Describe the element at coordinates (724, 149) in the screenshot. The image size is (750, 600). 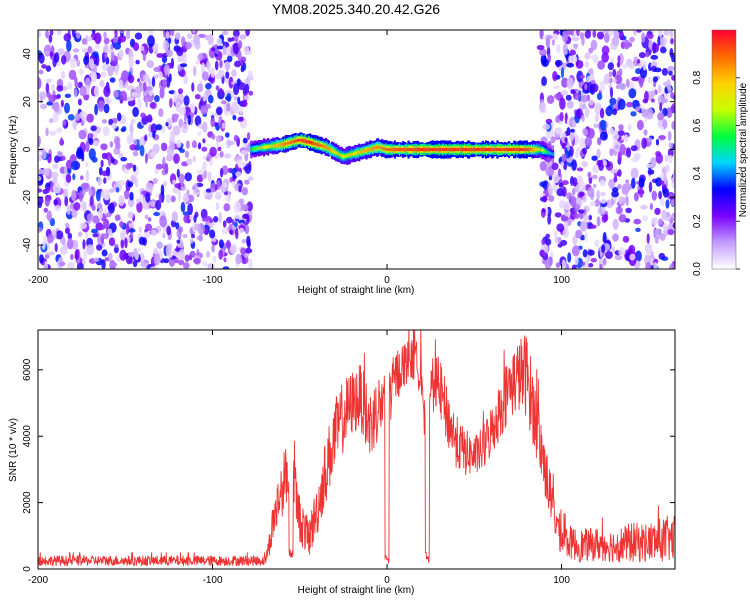
I see `colorbar-gradient` at that location.